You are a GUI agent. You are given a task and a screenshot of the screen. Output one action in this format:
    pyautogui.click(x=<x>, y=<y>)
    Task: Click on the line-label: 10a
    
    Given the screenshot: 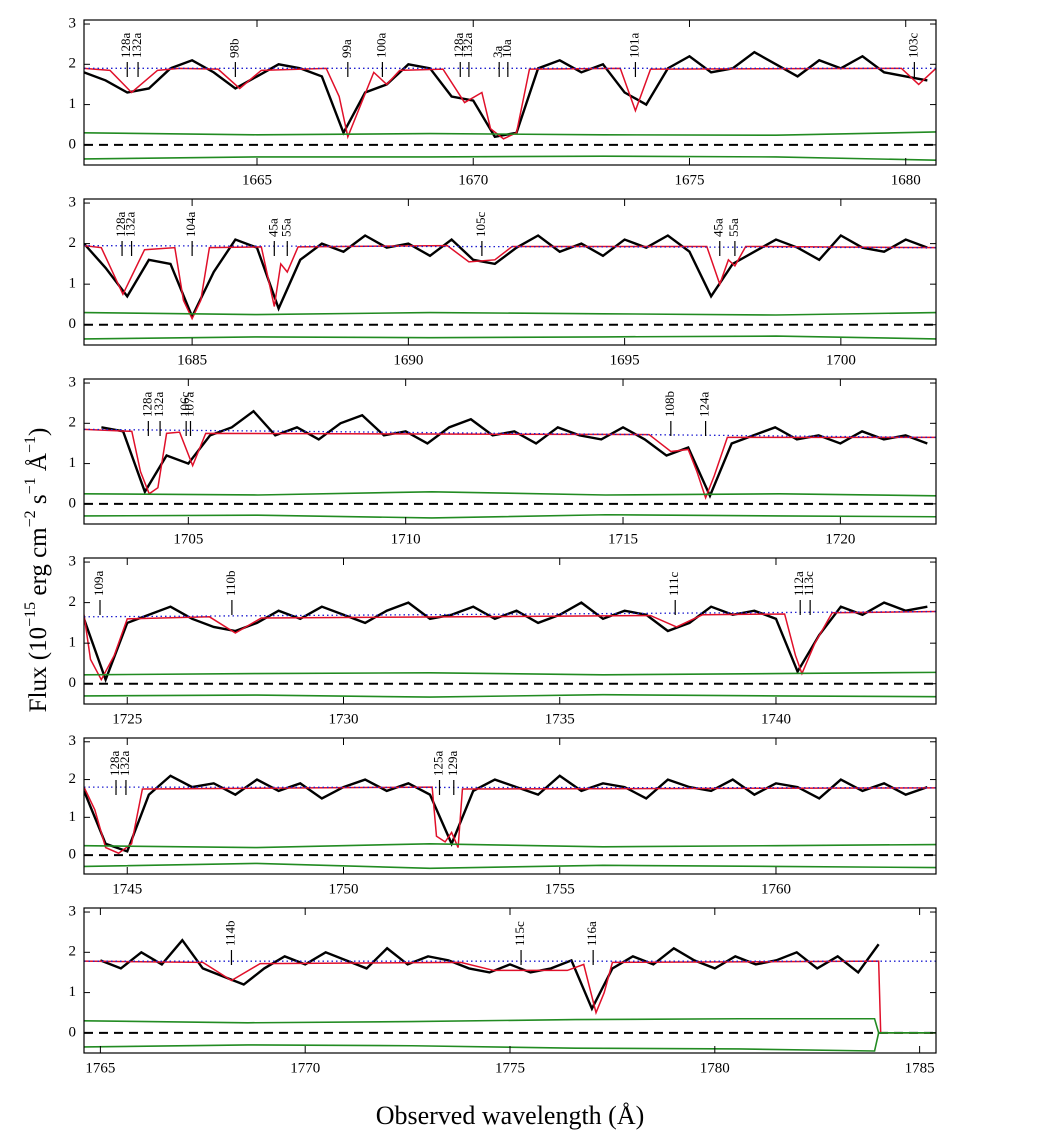 What is the action you would take?
    pyautogui.click(x=506, y=48)
    